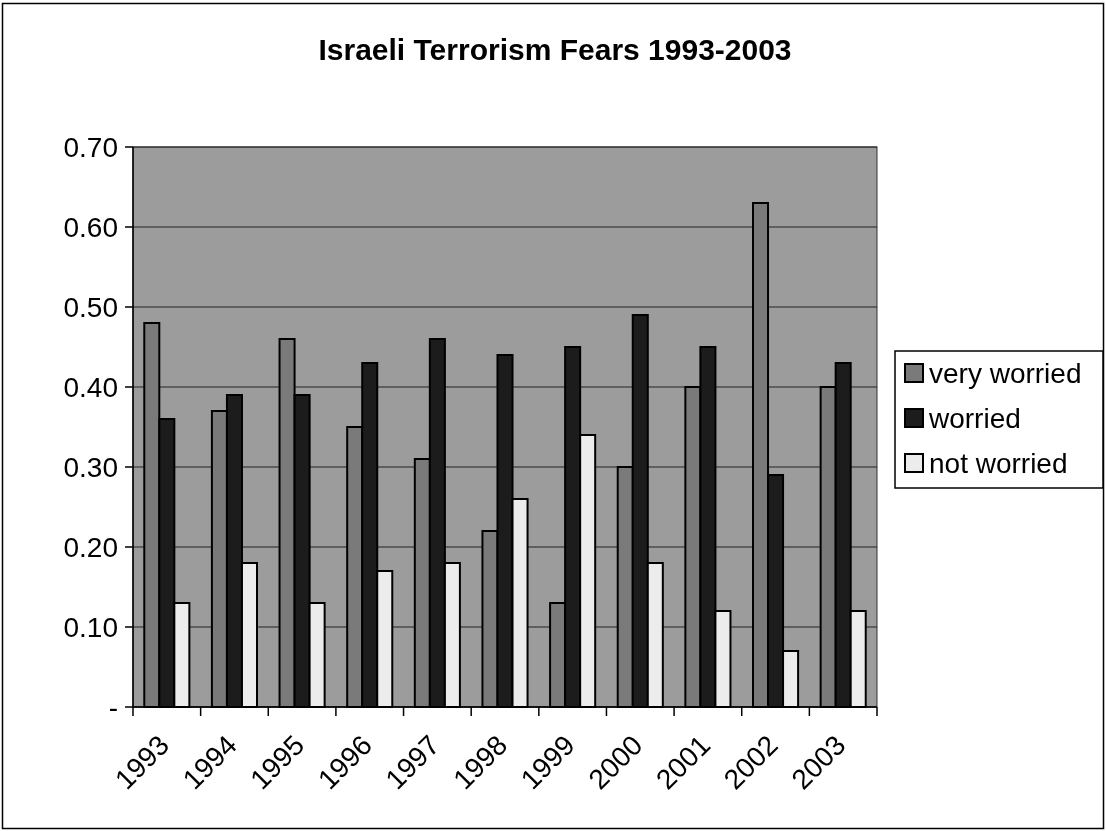 Image resolution: width=1106 pixels, height=831 pixels. Describe the element at coordinates (90, 547) in the screenshot. I see `y-tick-label: 0.20` at that location.